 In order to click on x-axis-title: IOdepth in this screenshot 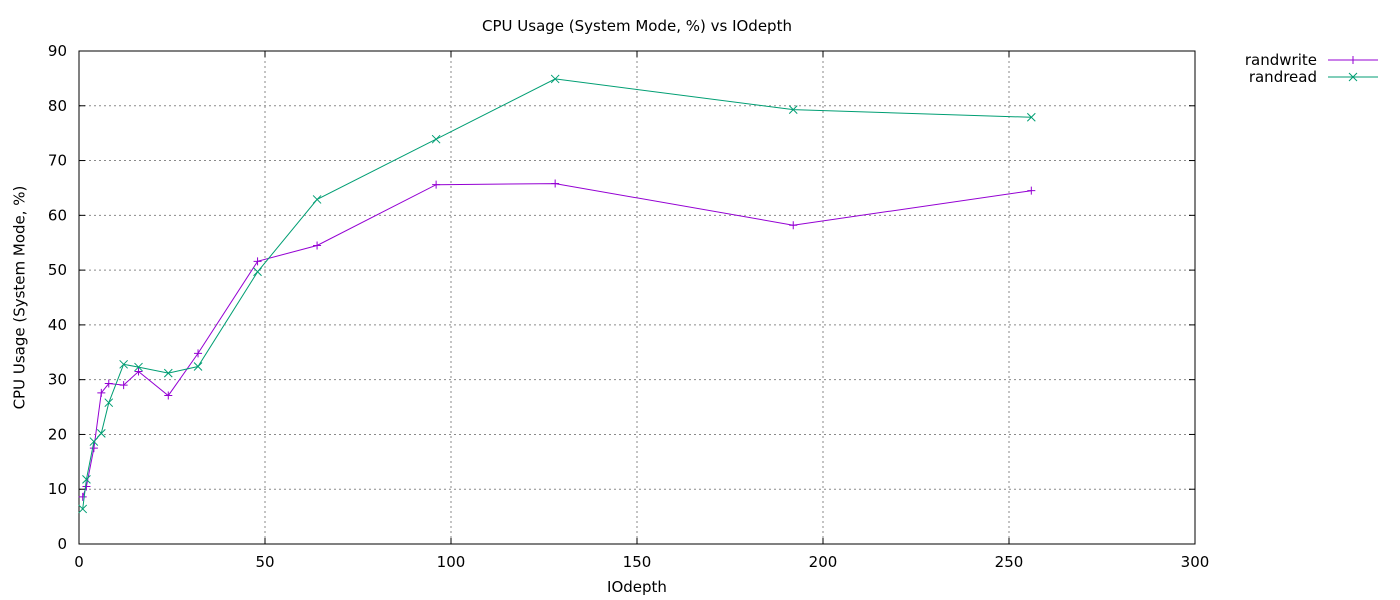, I will do `click(637, 587)`.